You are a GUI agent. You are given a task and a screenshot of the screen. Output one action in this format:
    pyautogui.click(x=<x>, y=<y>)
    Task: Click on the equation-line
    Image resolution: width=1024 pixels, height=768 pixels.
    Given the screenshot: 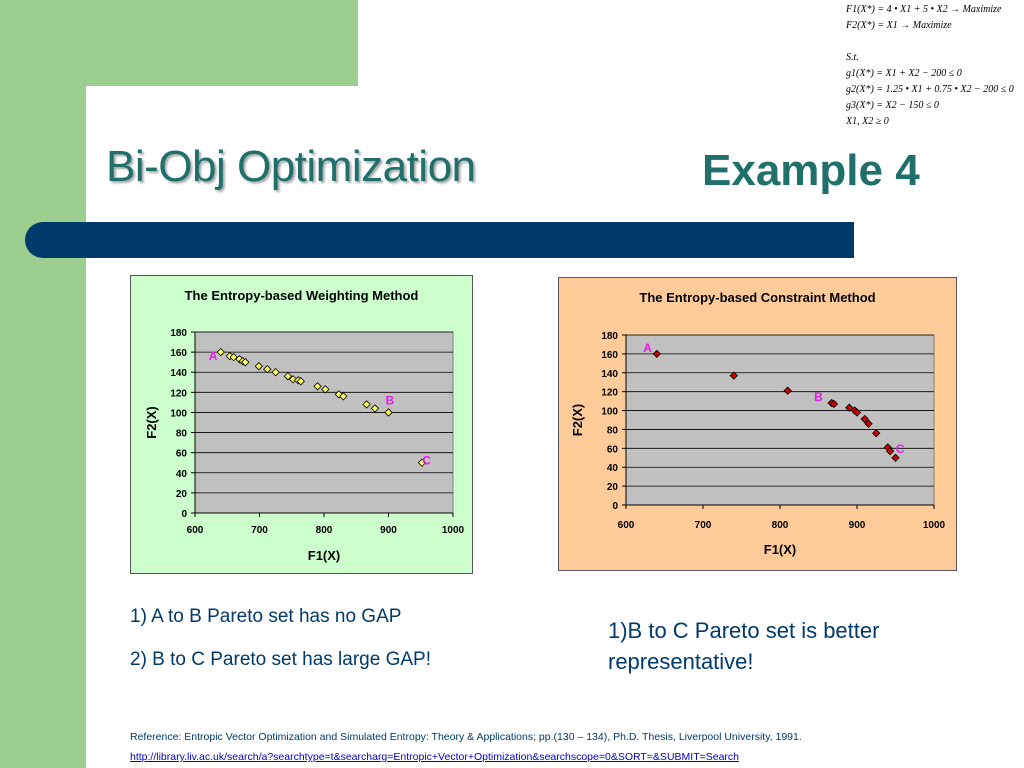 What is the action you would take?
    pyautogui.click(x=934, y=42)
    